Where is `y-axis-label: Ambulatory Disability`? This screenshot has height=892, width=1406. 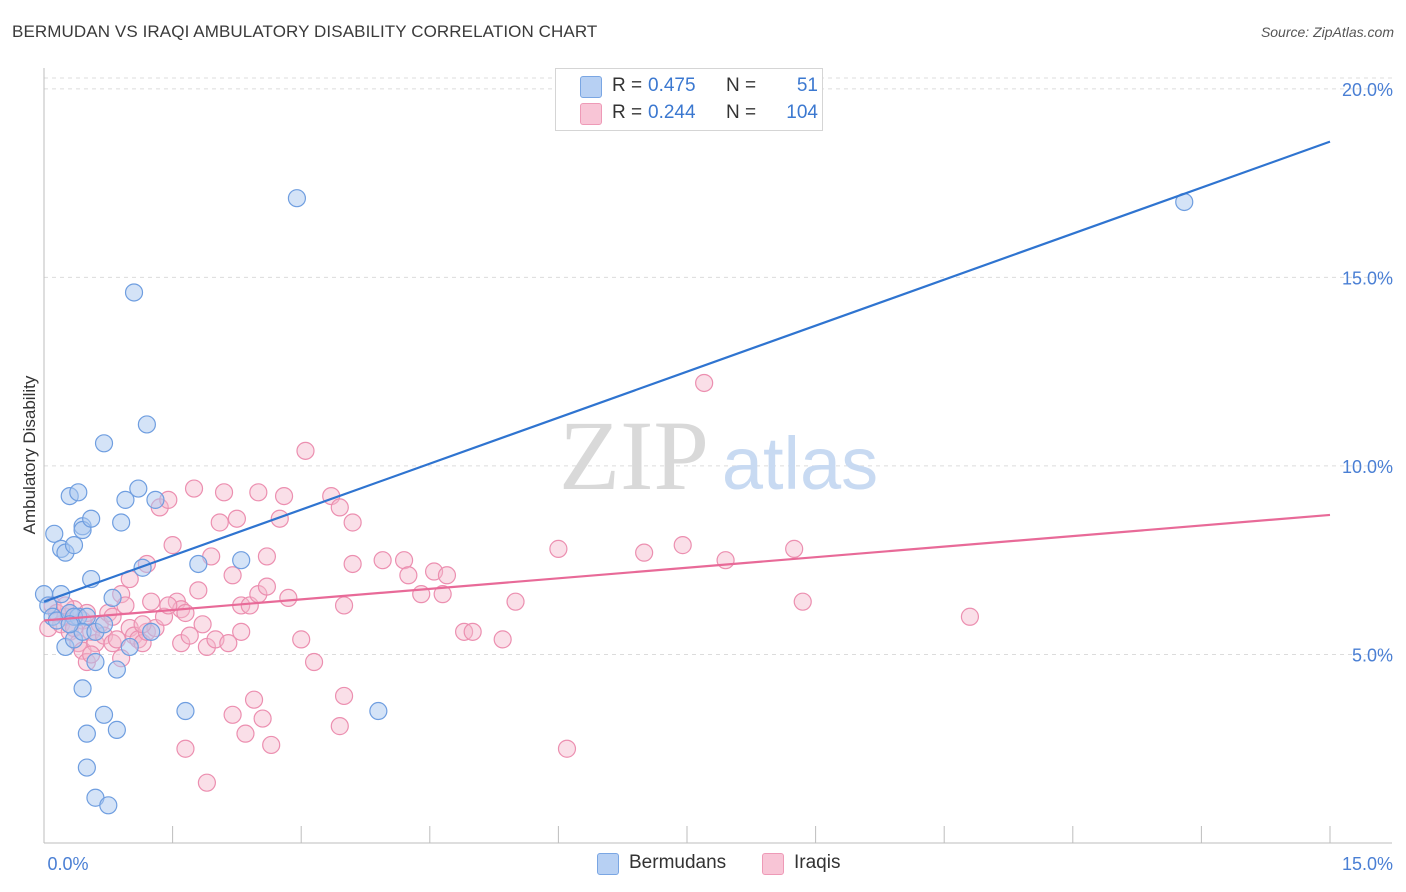
y-axis-label: Ambulatory Disability is located at coordinates (29, 454).